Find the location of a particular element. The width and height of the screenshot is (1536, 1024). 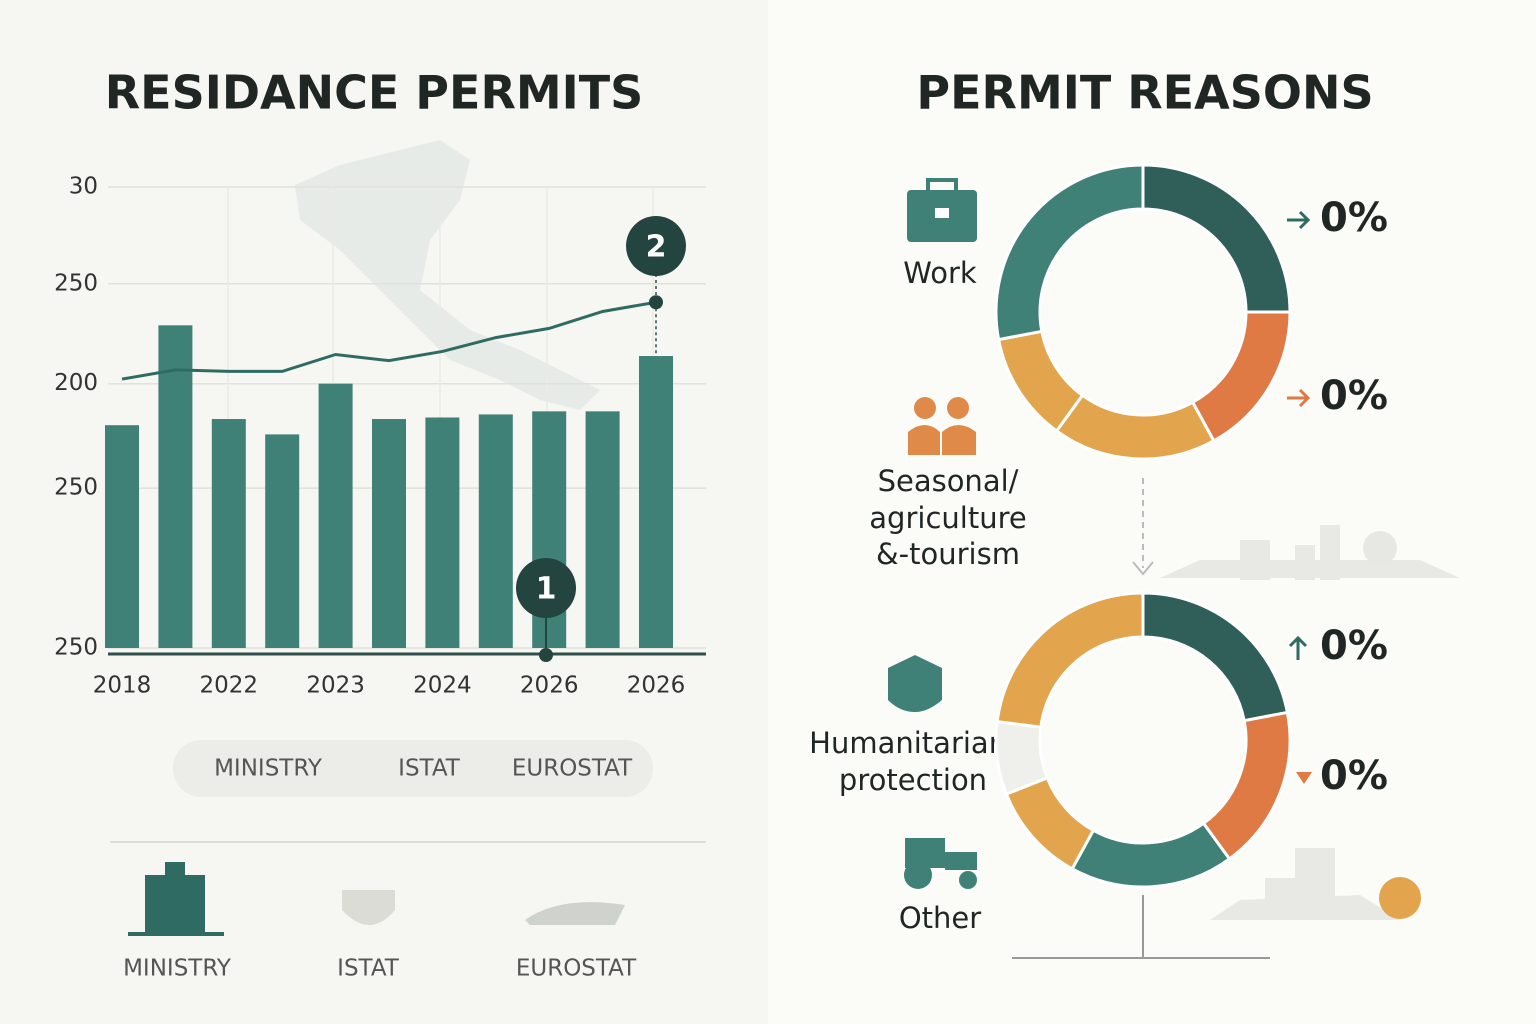

tractor-icon is located at coordinates (940, 863).